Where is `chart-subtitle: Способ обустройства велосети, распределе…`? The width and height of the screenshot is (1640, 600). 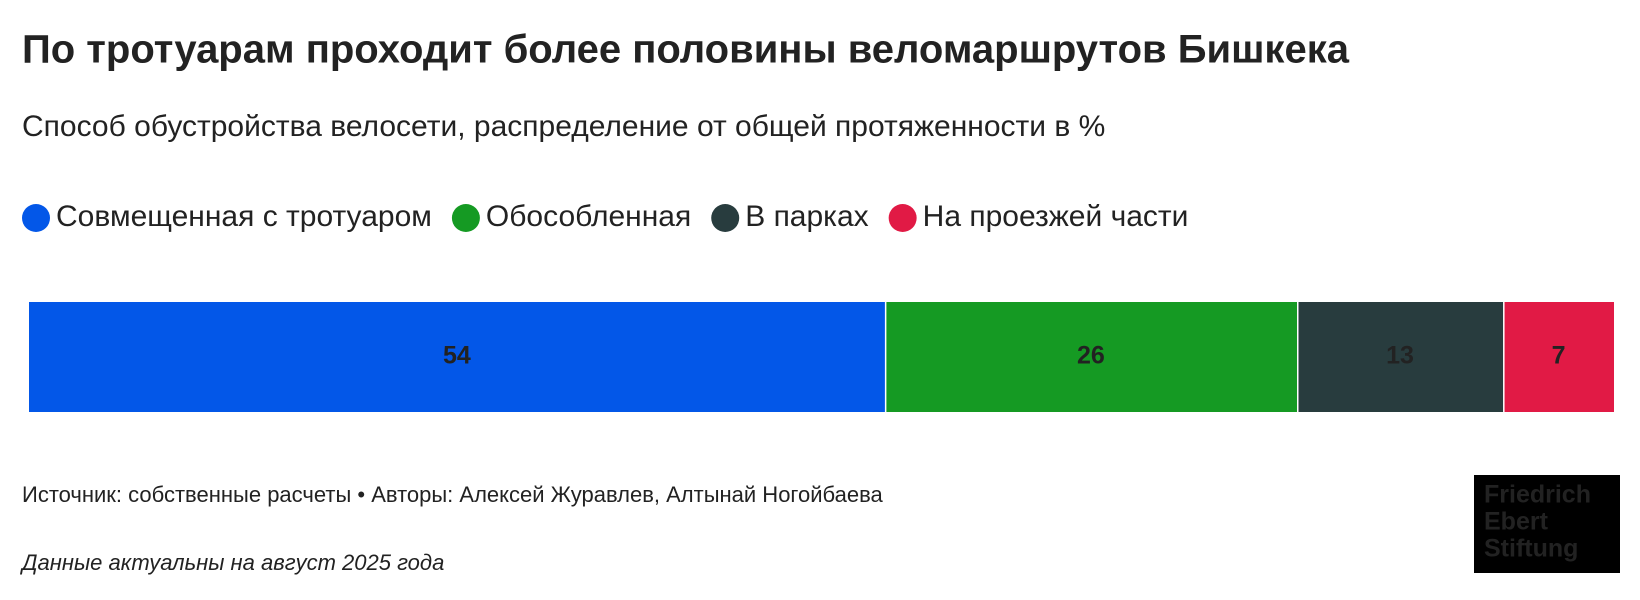
chart-subtitle: Способ обустройства велосети, распределе… is located at coordinates (563, 126).